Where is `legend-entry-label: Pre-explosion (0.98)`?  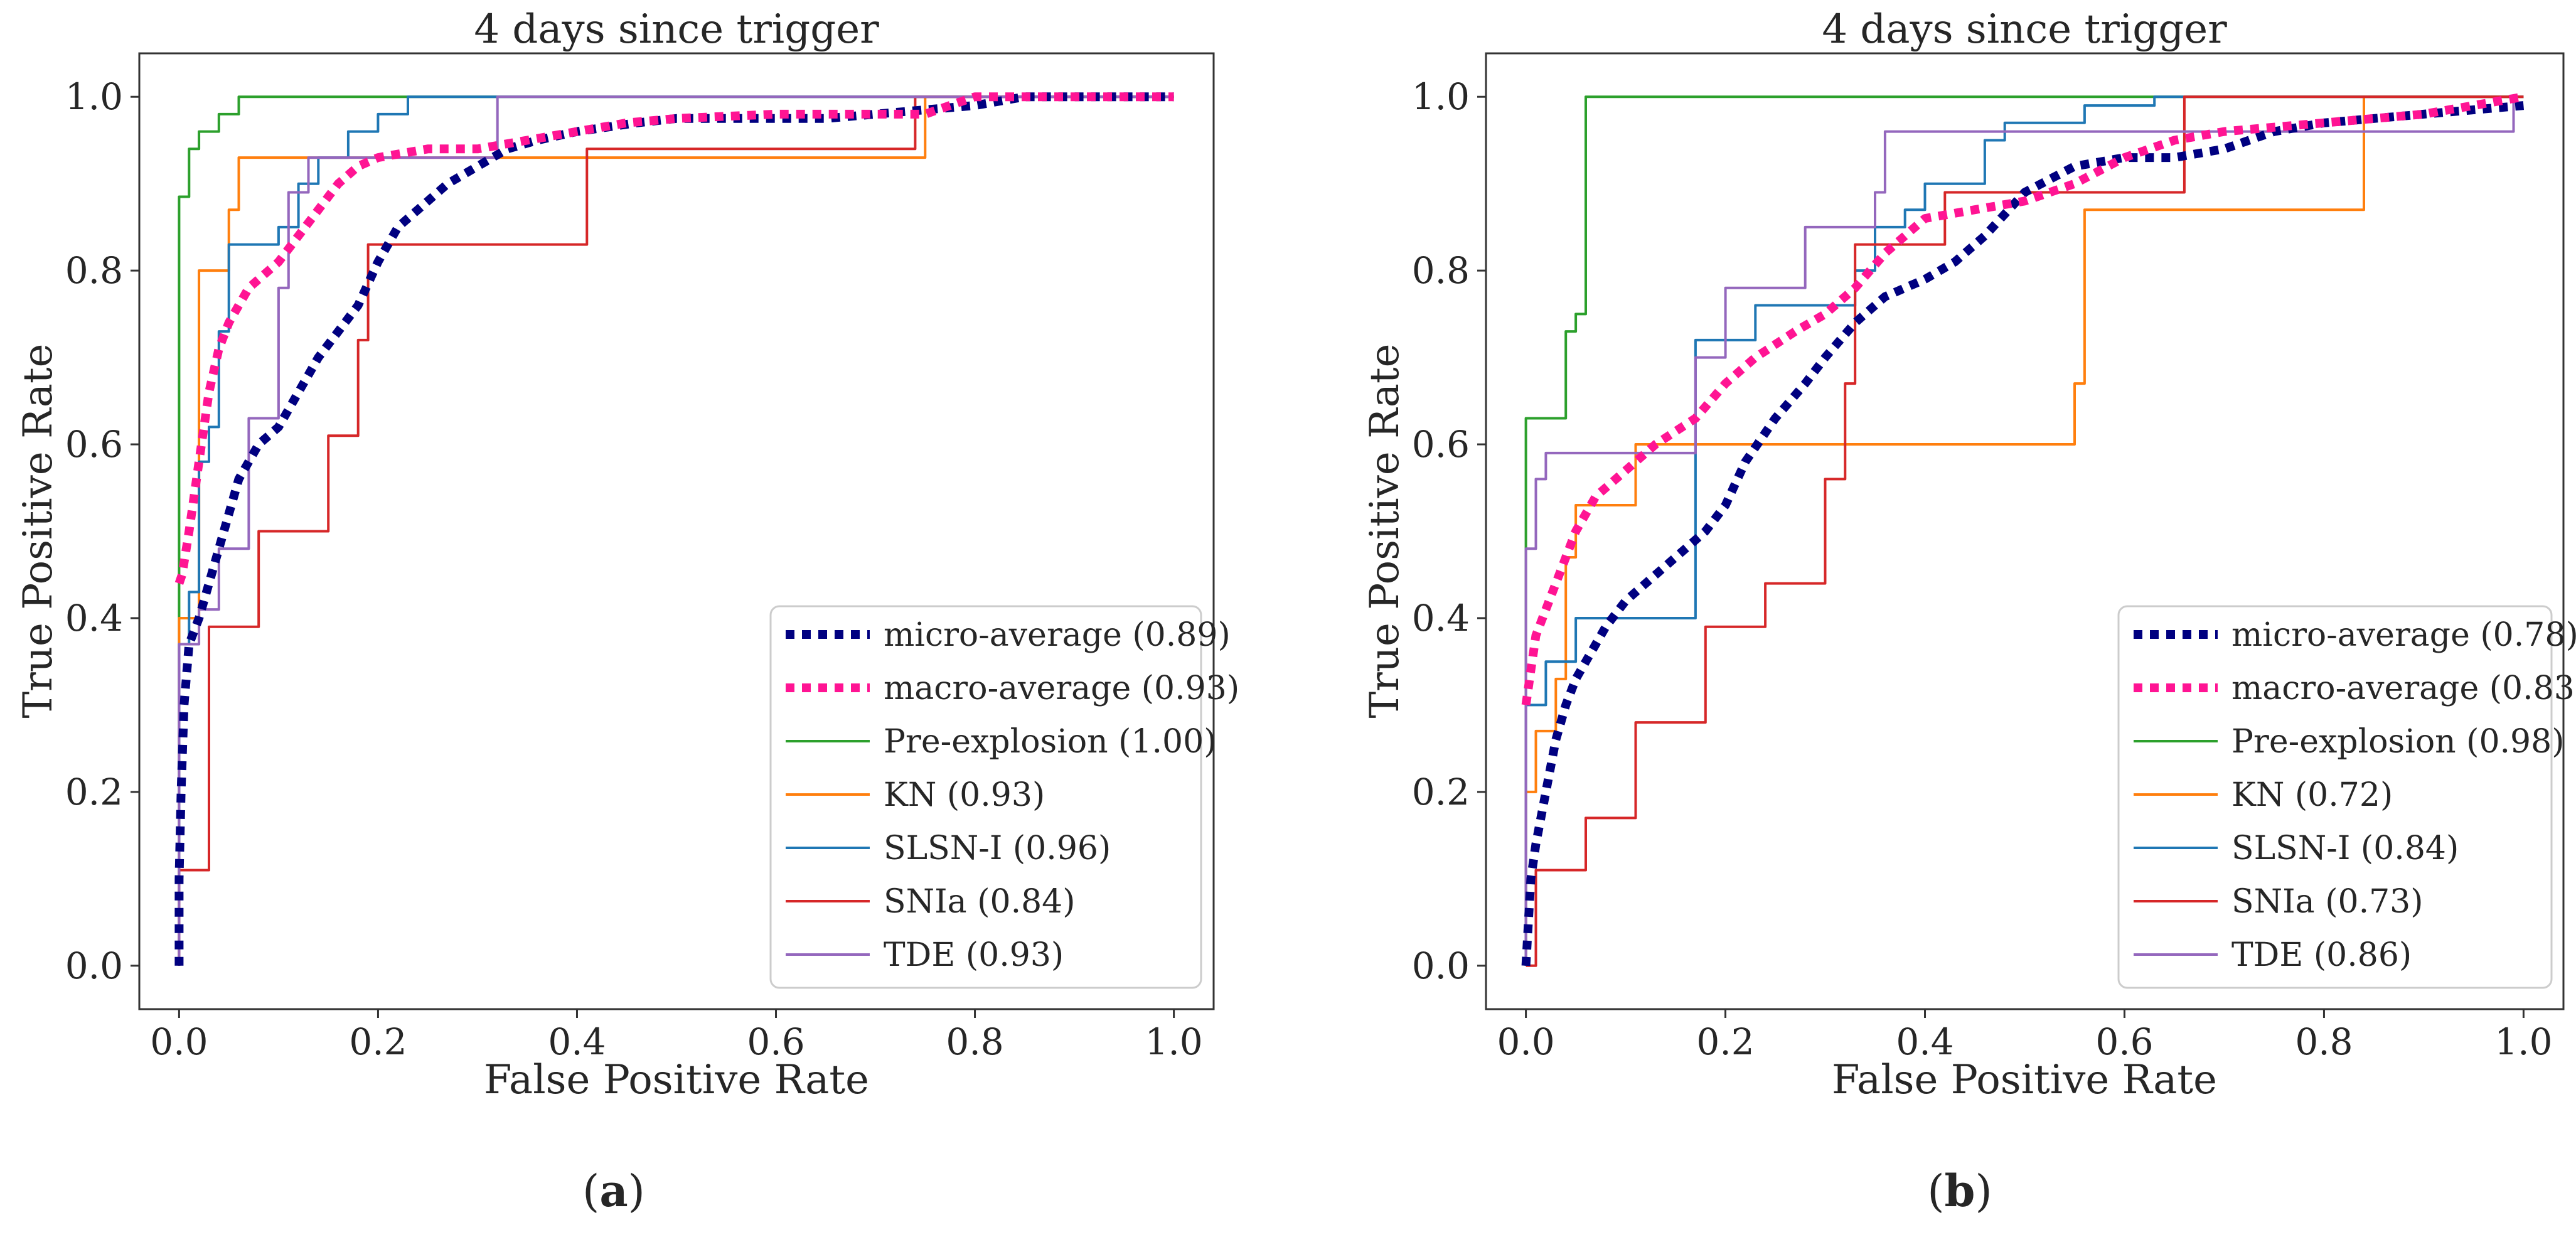 legend-entry-label: Pre-explosion (0.98) is located at coordinates (2398, 742).